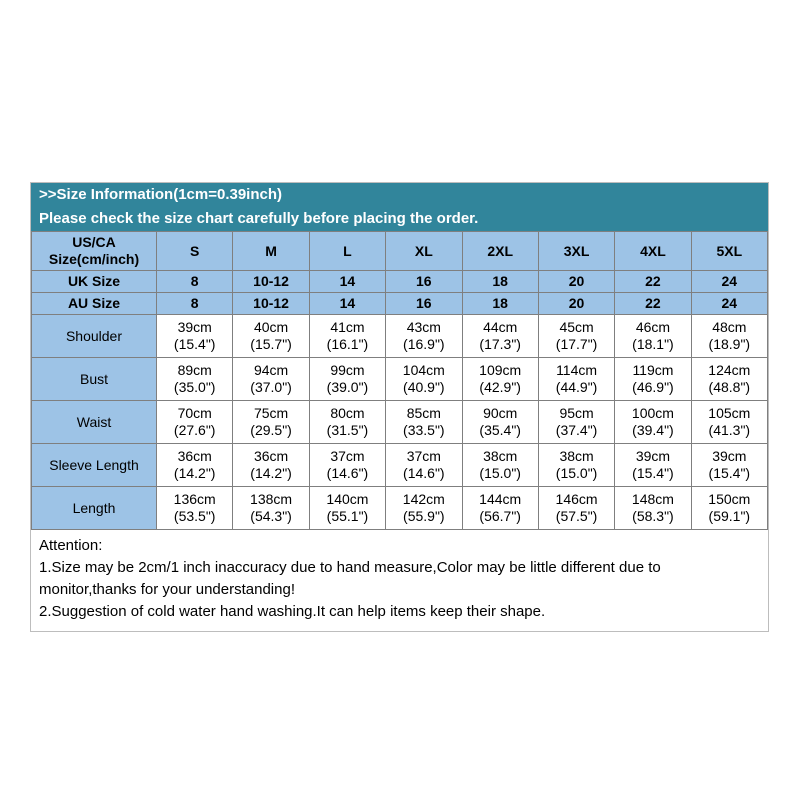  I want to click on measurement-value-cell: 43cm (16.9"), so click(424, 336).